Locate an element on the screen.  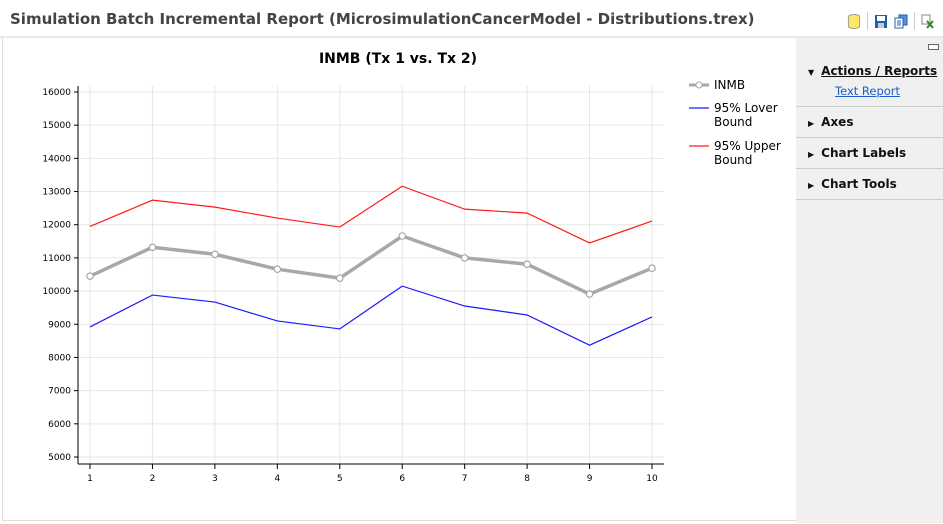
y-tick-label: 16000 is located at coordinates (56, 93).